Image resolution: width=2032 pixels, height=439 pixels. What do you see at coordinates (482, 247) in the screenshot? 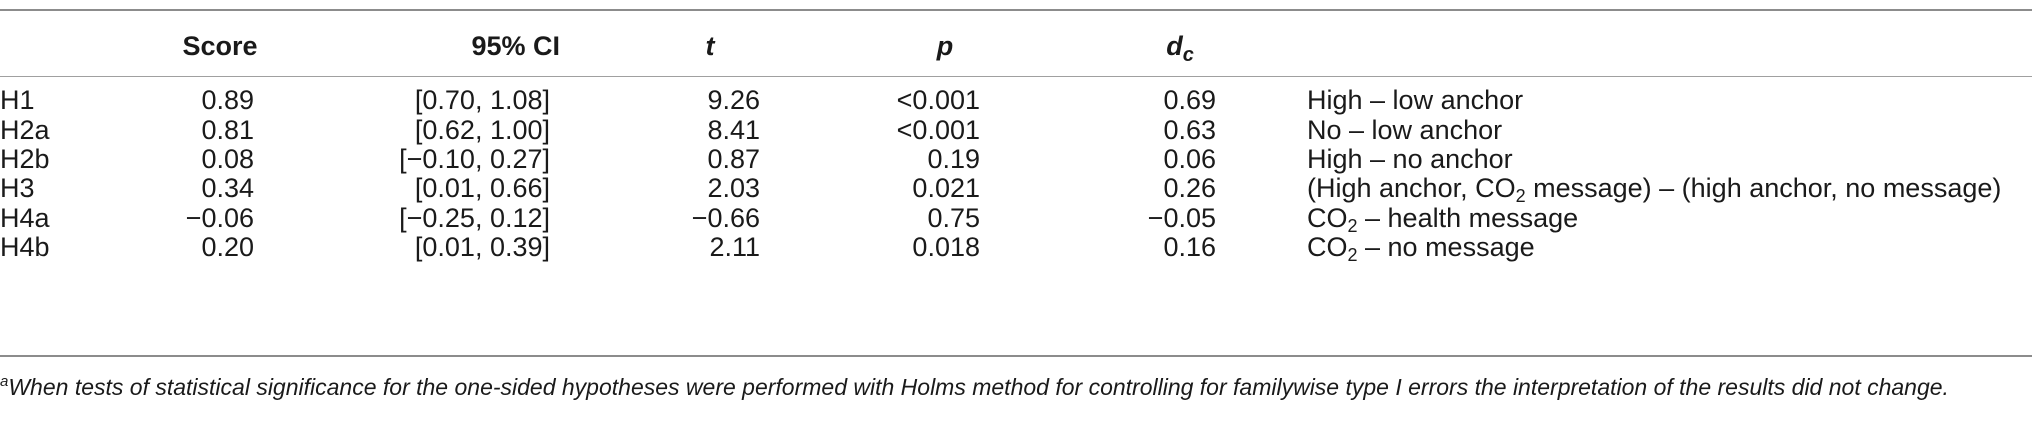
I see `cell-ci: [0.01, 0.39]` at bounding box center [482, 247].